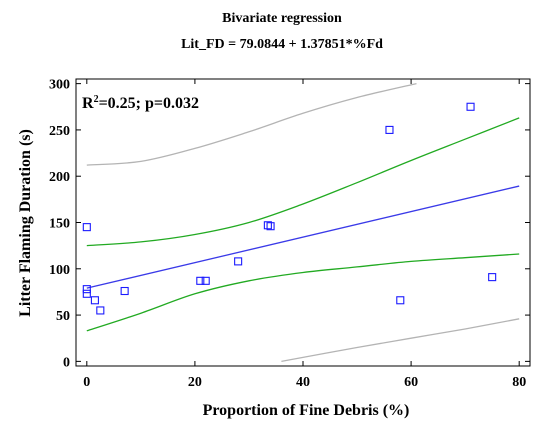 Image resolution: width=546 pixels, height=428 pixels. Describe the element at coordinates (66, 362) in the screenshot. I see `y-tick-label: 0` at that location.